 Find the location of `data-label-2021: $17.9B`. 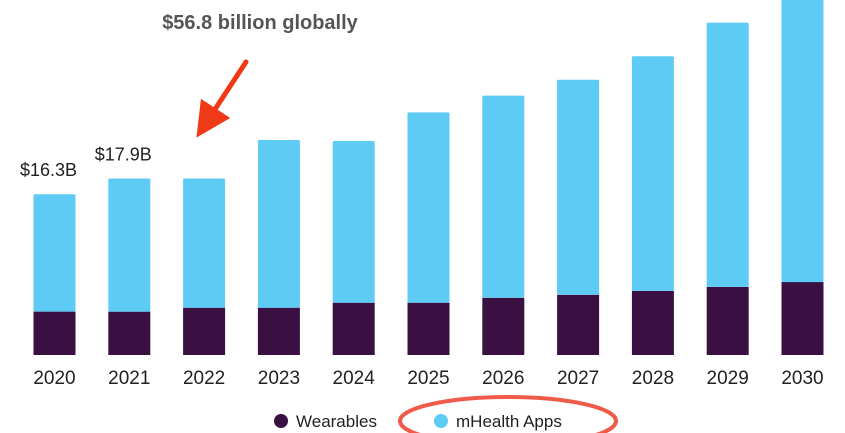

data-label-2021: $17.9B is located at coordinates (123, 155).